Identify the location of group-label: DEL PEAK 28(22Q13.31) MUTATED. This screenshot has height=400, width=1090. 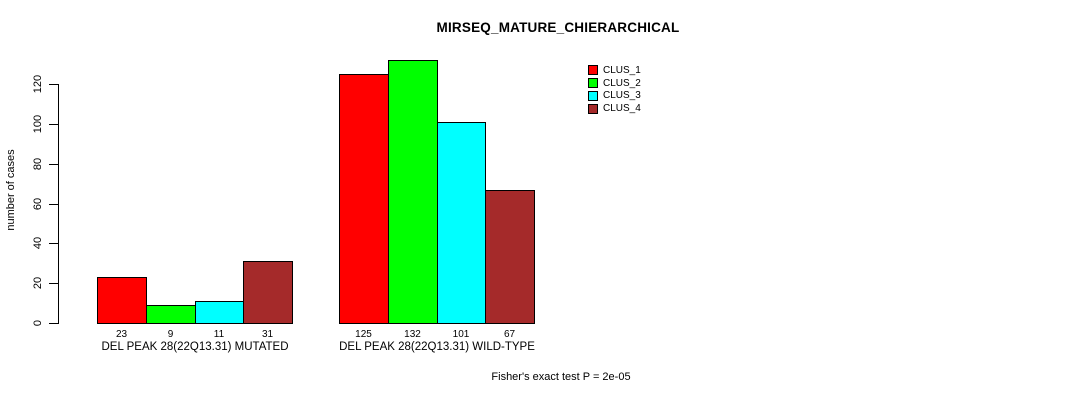
(195, 347).